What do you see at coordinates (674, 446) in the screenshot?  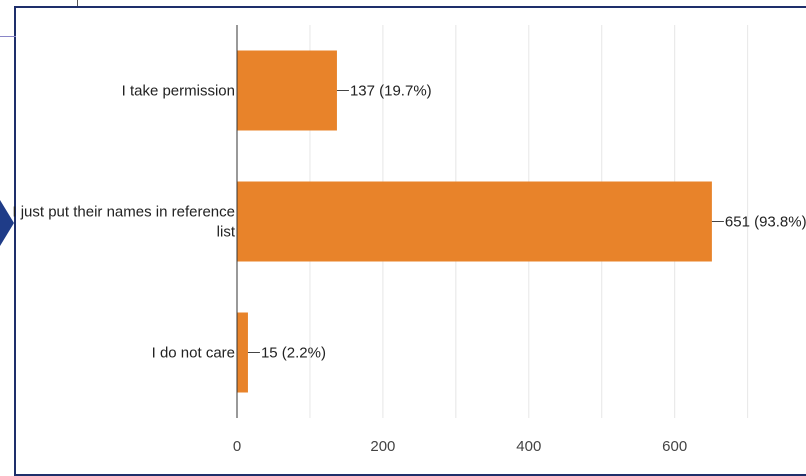 I see `x-tick-label: 600` at bounding box center [674, 446].